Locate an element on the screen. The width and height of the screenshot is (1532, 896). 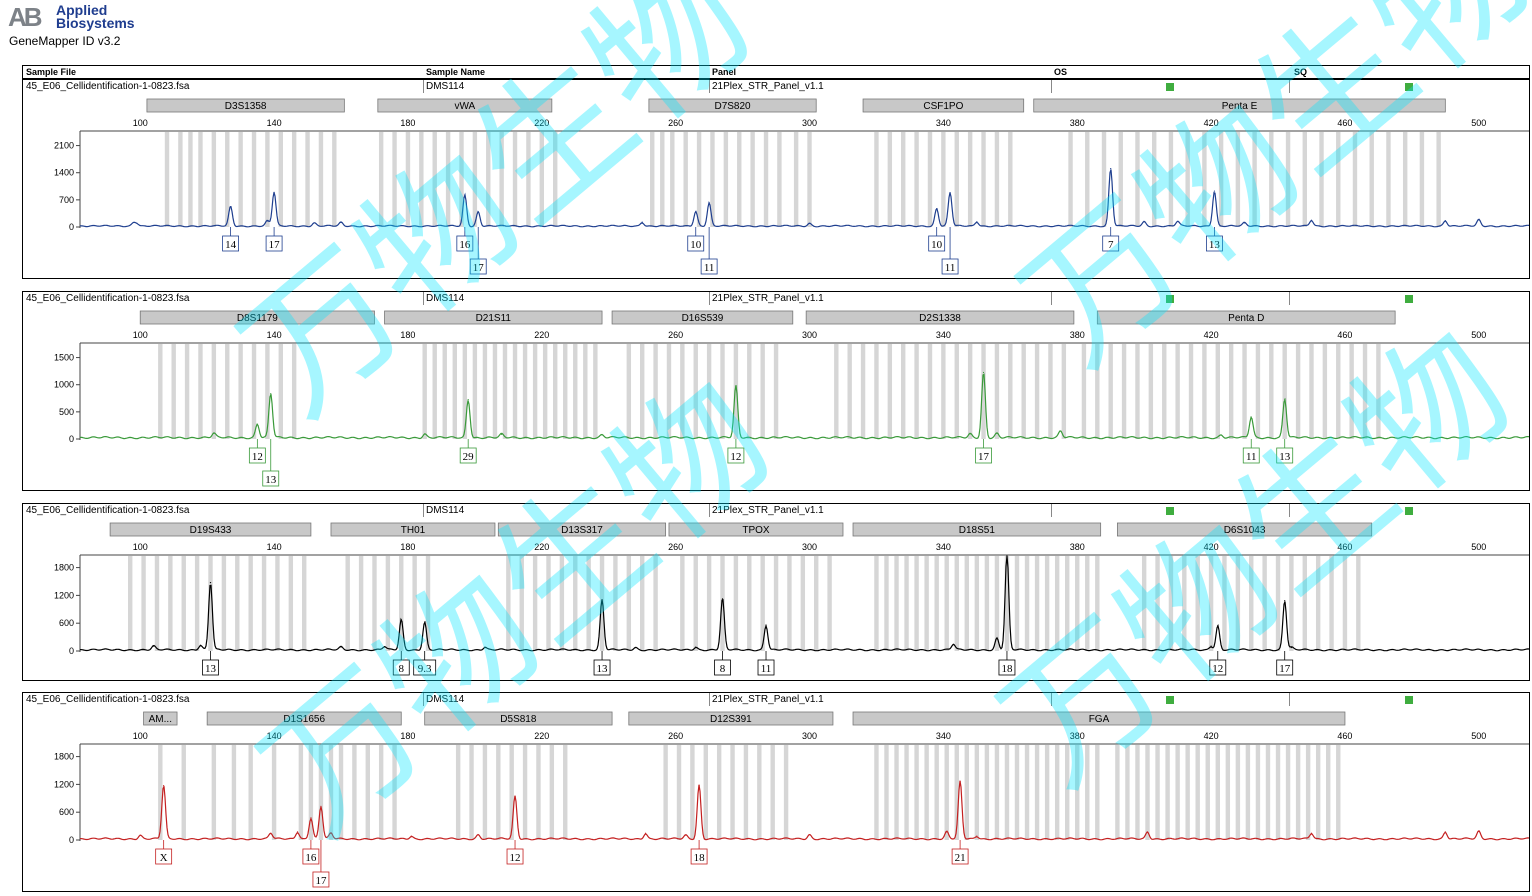
marker-label: D7S820 is located at coordinates (732, 106).